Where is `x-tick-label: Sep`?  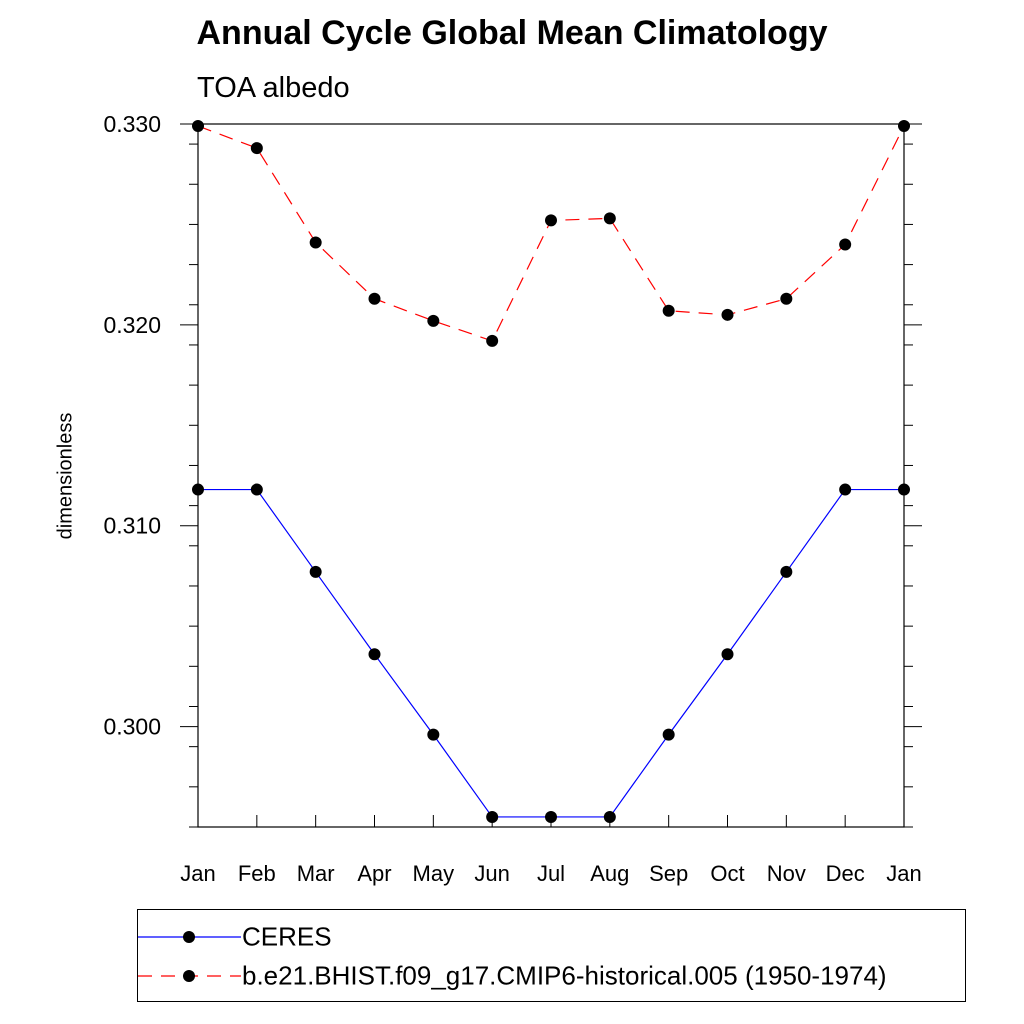
x-tick-label: Sep is located at coordinates (668, 873).